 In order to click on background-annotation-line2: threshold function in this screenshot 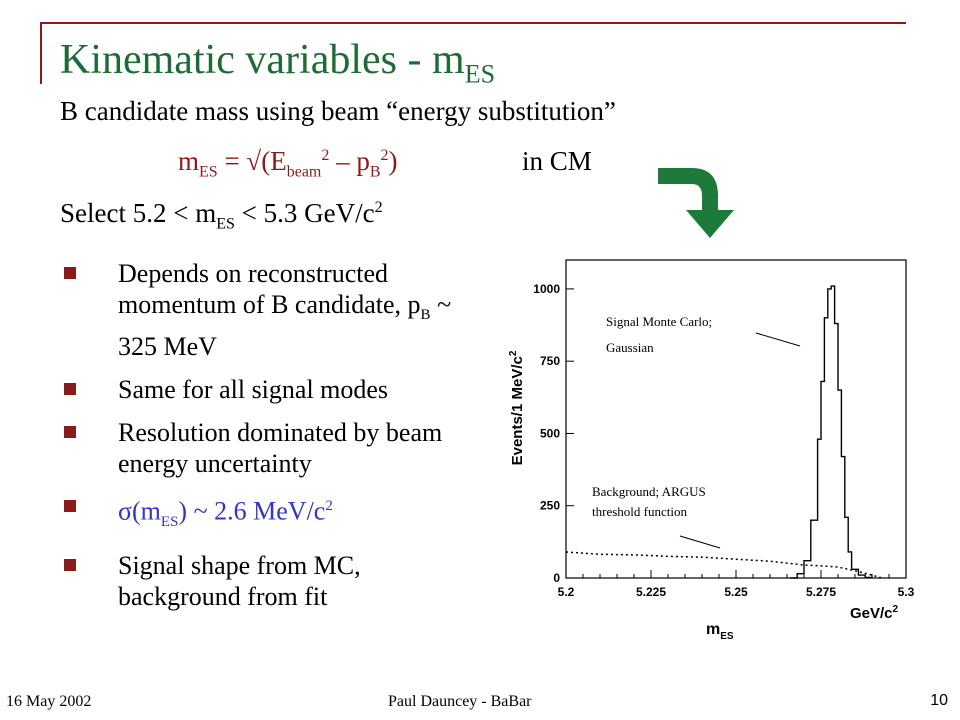, I will do `click(639, 511)`.